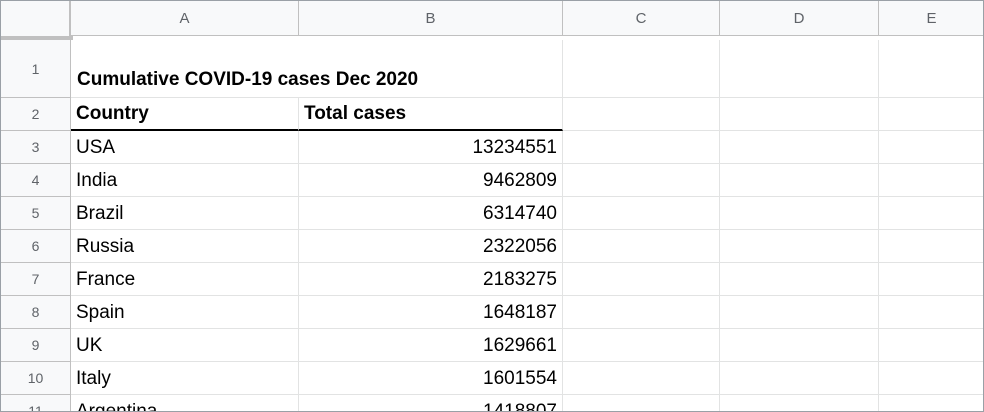 Image resolution: width=984 pixels, height=412 pixels. What do you see at coordinates (36, 147) in the screenshot?
I see `row-header-3: 3` at bounding box center [36, 147].